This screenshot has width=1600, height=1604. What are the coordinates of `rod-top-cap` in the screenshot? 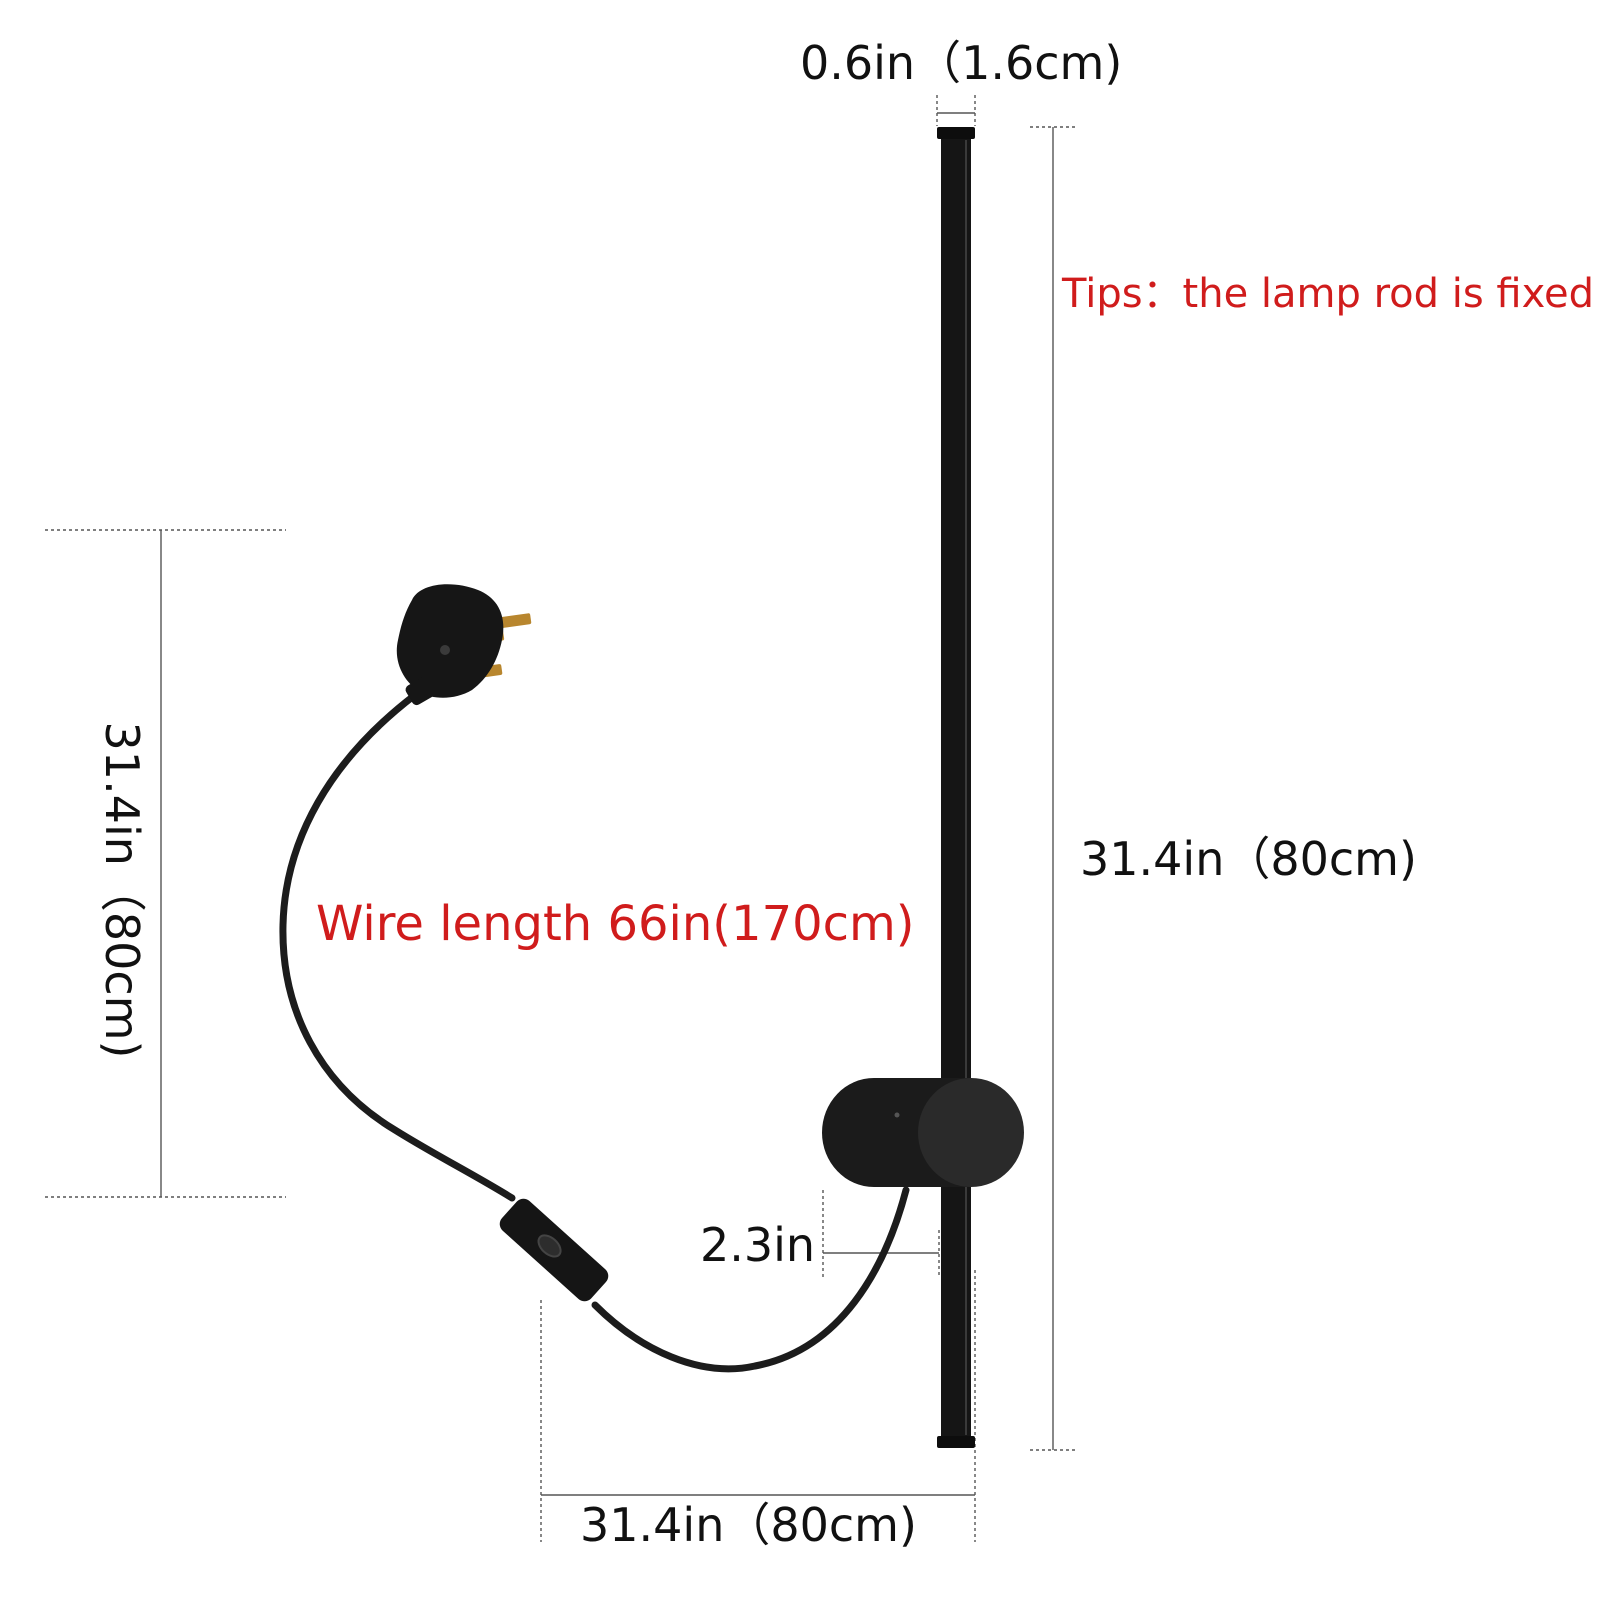 It's located at (956, 133).